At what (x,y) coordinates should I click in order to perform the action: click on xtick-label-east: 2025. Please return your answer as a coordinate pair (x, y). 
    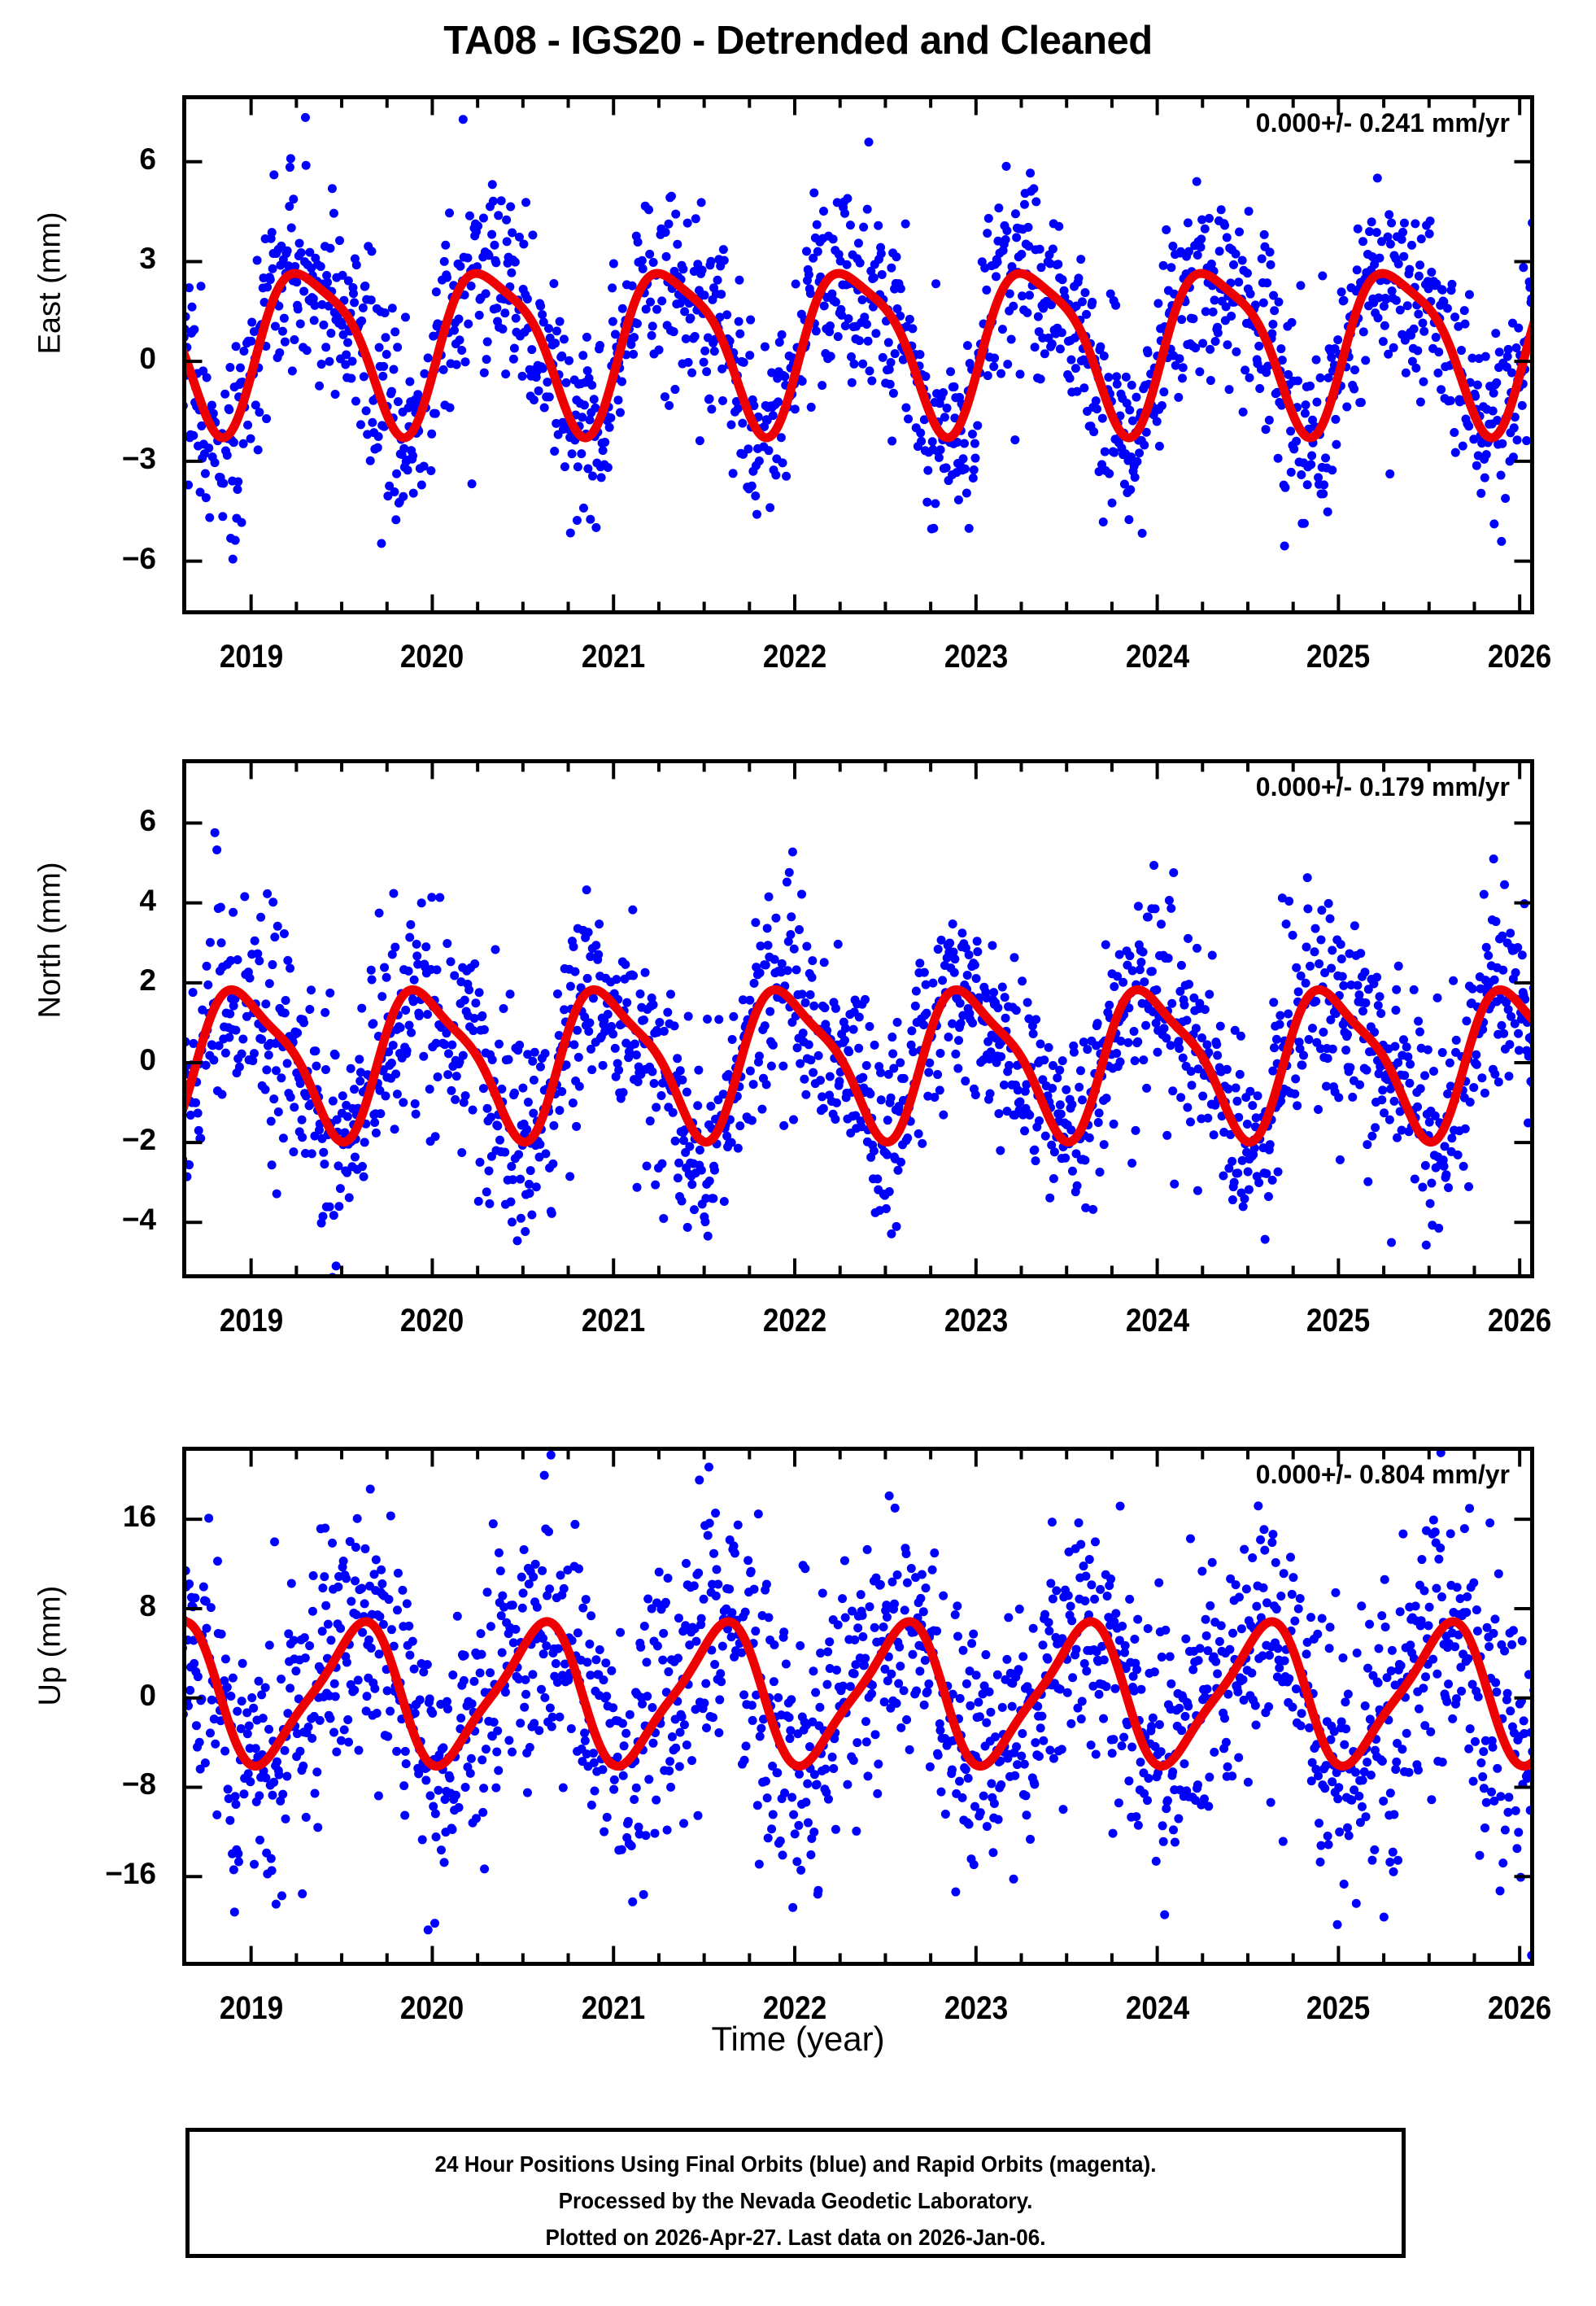
    Looking at the image, I should click on (1338, 657).